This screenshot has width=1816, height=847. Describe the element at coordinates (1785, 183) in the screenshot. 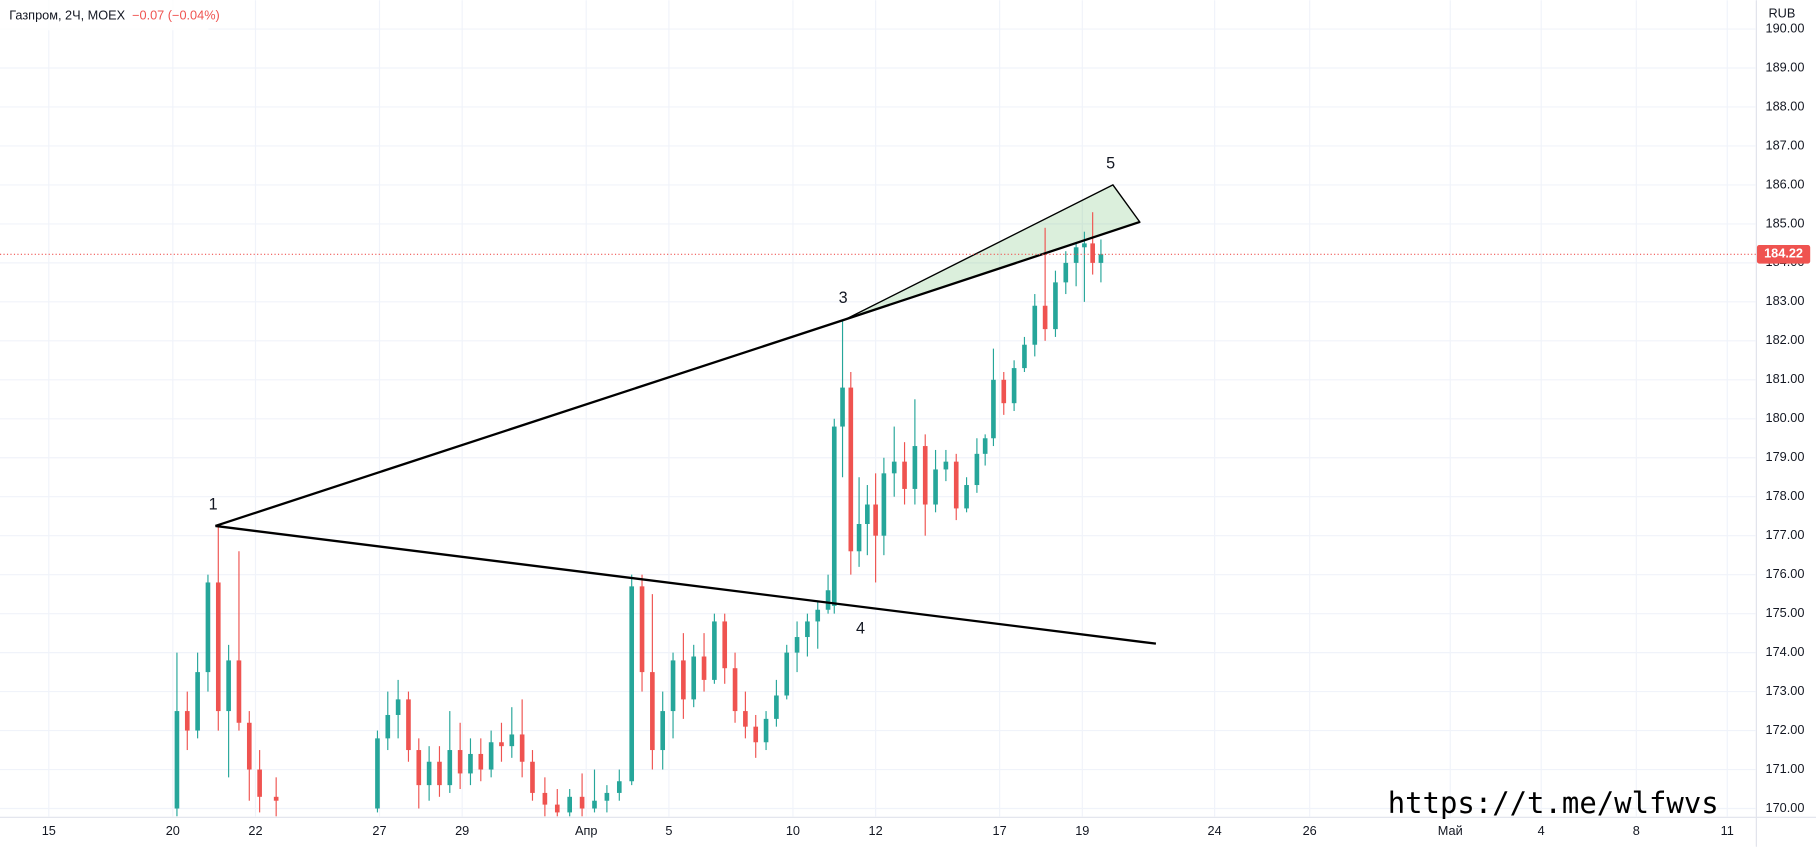

I see `y-tick-label: 186.00` at that location.